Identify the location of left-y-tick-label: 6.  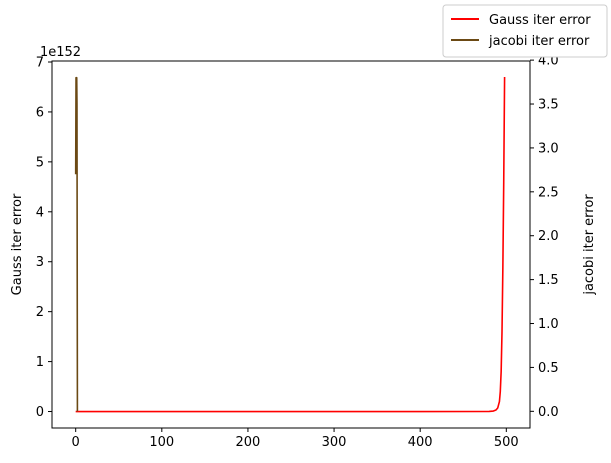
(40, 112).